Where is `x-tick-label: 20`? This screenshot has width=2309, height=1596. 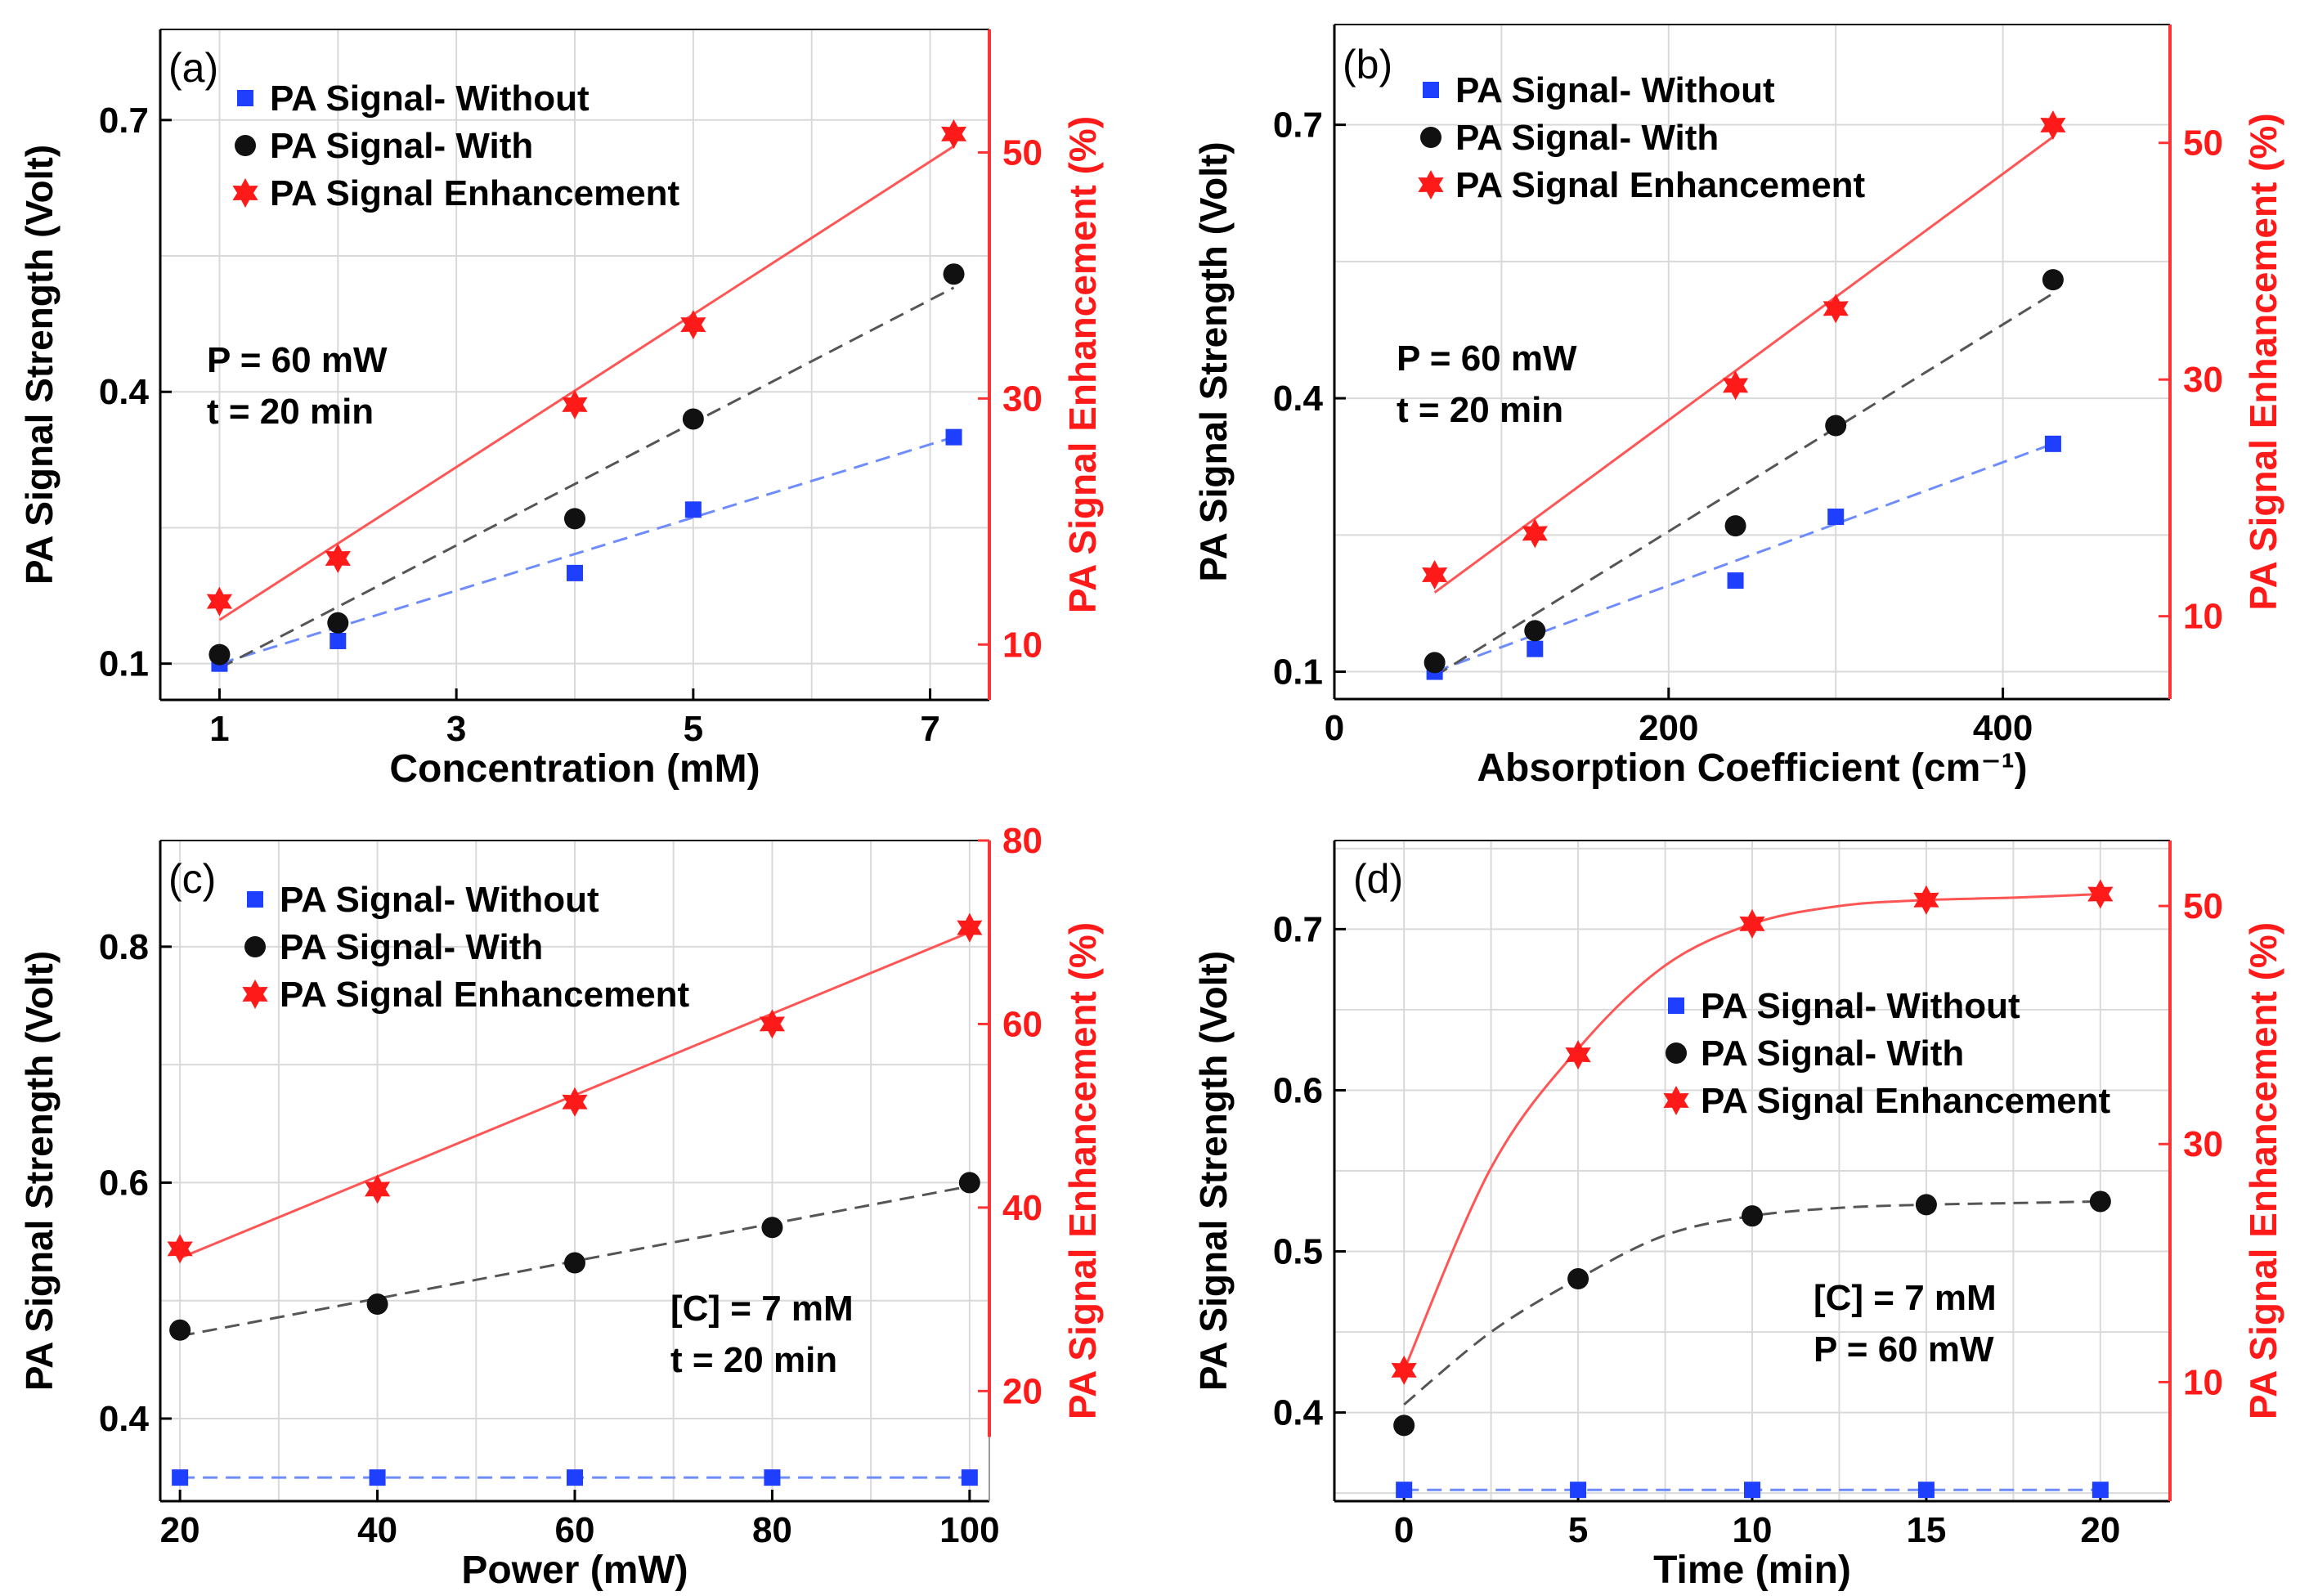
x-tick-label: 20 is located at coordinates (180, 1530).